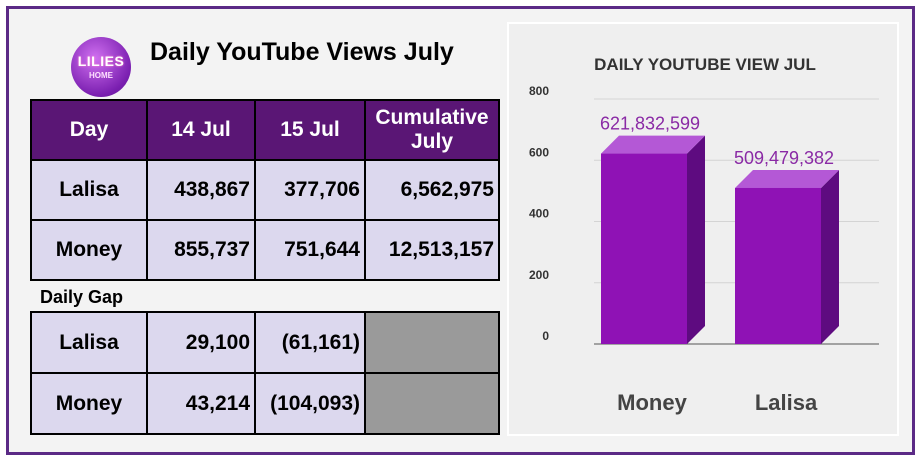 This screenshot has height=461, width=921. Describe the element at coordinates (539, 91) in the screenshot. I see `y-tick-label: 800` at that location.